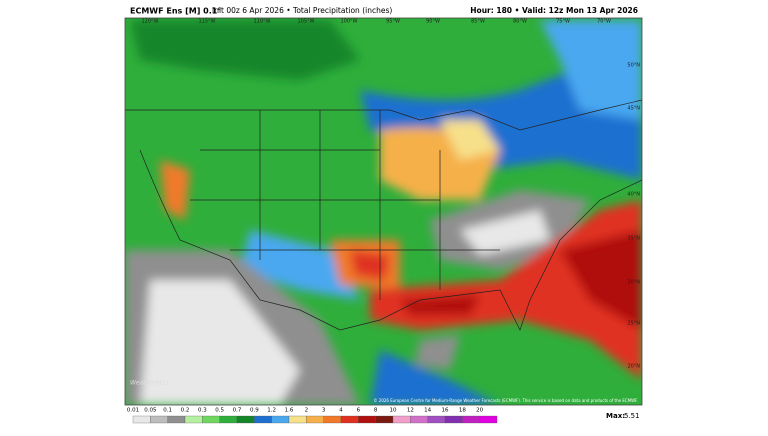 The image size is (768, 436). I want to click on colorbar-label: 0.05, so click(150, 411).